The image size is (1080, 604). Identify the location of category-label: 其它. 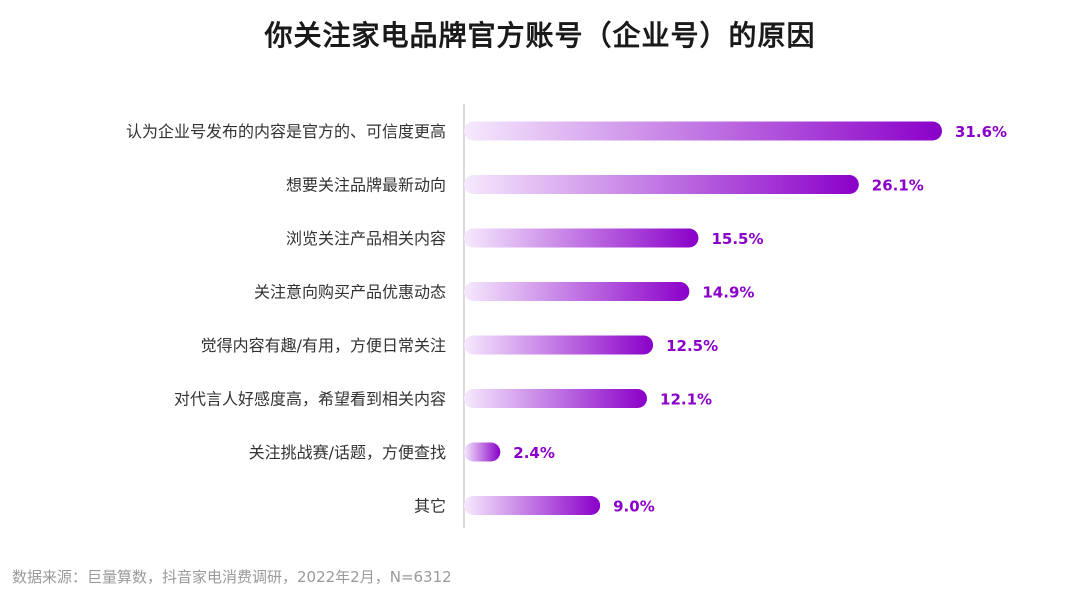
(430, 506).